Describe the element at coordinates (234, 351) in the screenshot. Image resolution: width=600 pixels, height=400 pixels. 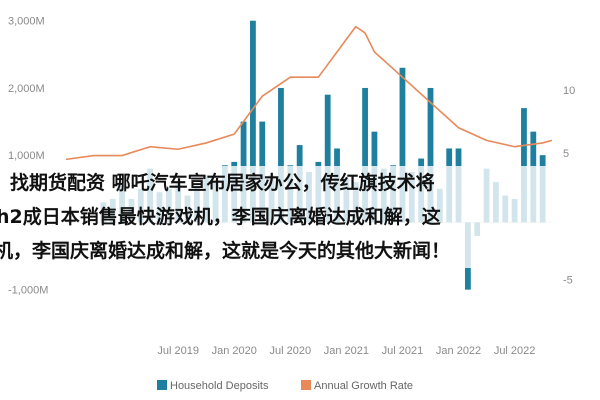
I see `x-tick-label: Jan 2020` at that location.